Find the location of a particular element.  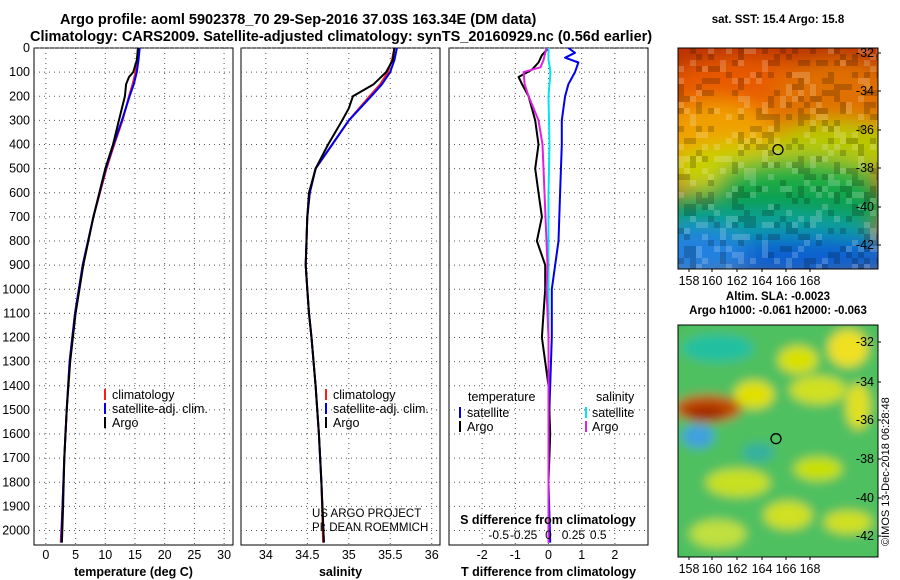

x-tick-label: 25 is located at coordinates (194, 555).